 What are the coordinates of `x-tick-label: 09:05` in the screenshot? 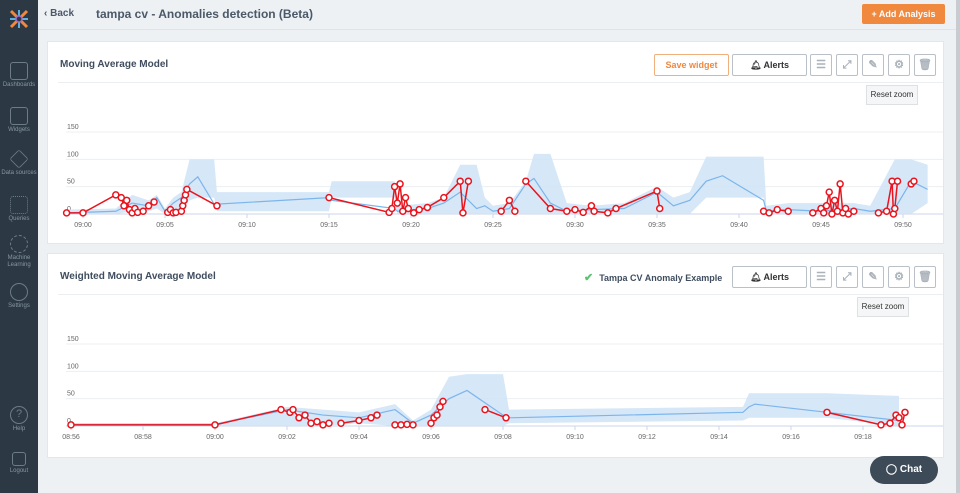 It's located at (165, 225).